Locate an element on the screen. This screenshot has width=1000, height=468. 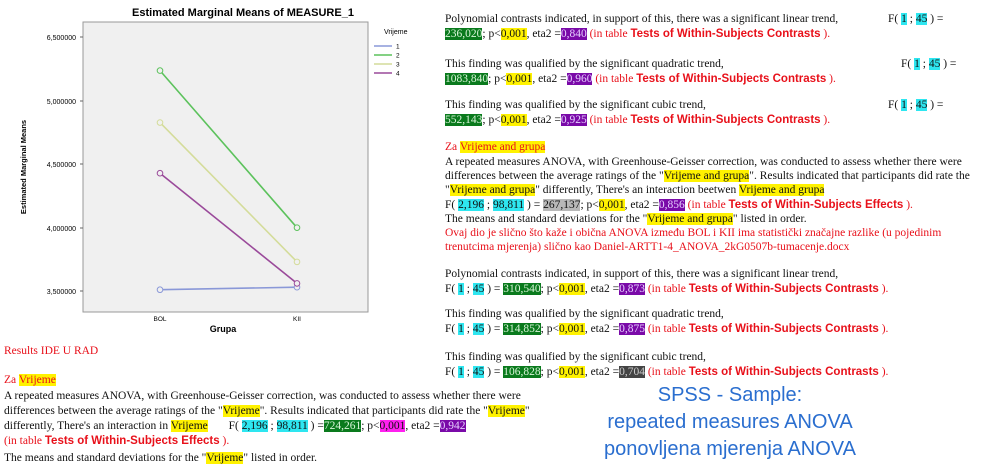
f-value: 552,143 is located at coordinates (464, 120).